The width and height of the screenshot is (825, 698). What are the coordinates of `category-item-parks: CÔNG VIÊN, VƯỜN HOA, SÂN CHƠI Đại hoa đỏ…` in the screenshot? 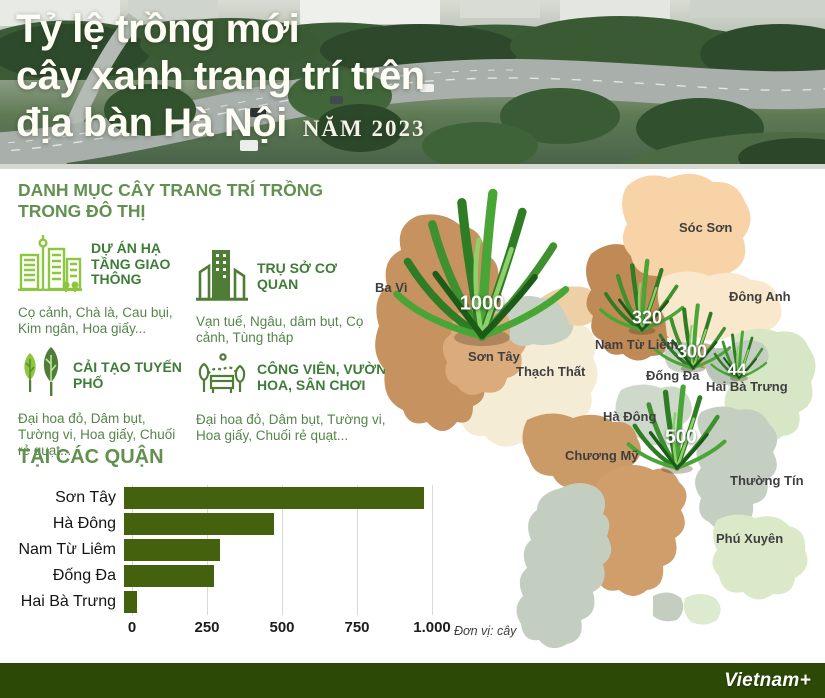 It's located at (294, 397).